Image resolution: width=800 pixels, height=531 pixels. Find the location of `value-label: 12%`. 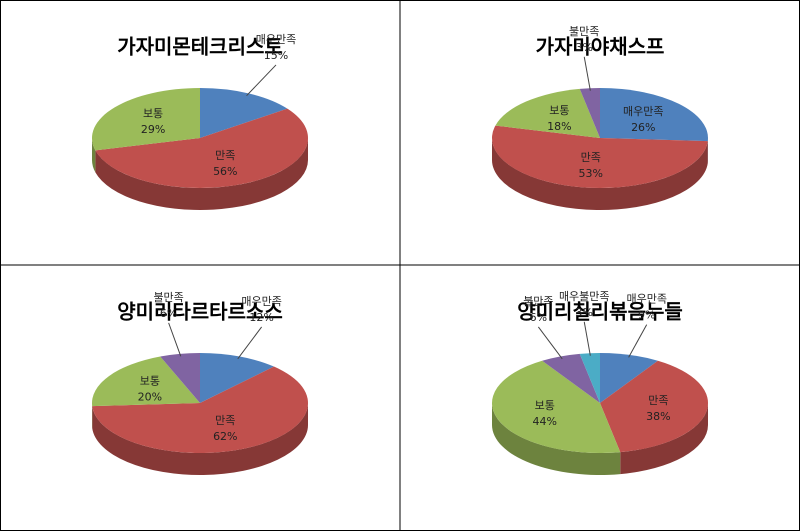

value-label: 12% is located at coordinates (261, 317).